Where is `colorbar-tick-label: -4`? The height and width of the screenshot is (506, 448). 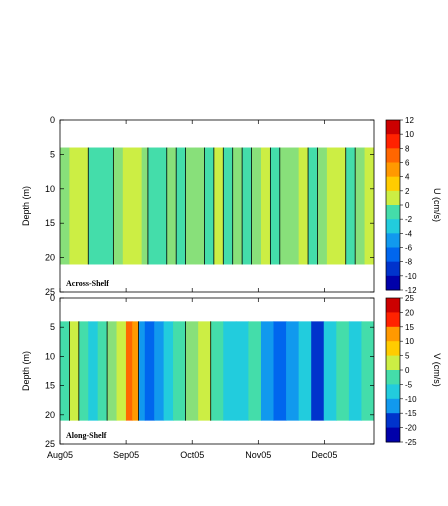
colorbar-tick-label: -4 is located at coordinates (409, 233).